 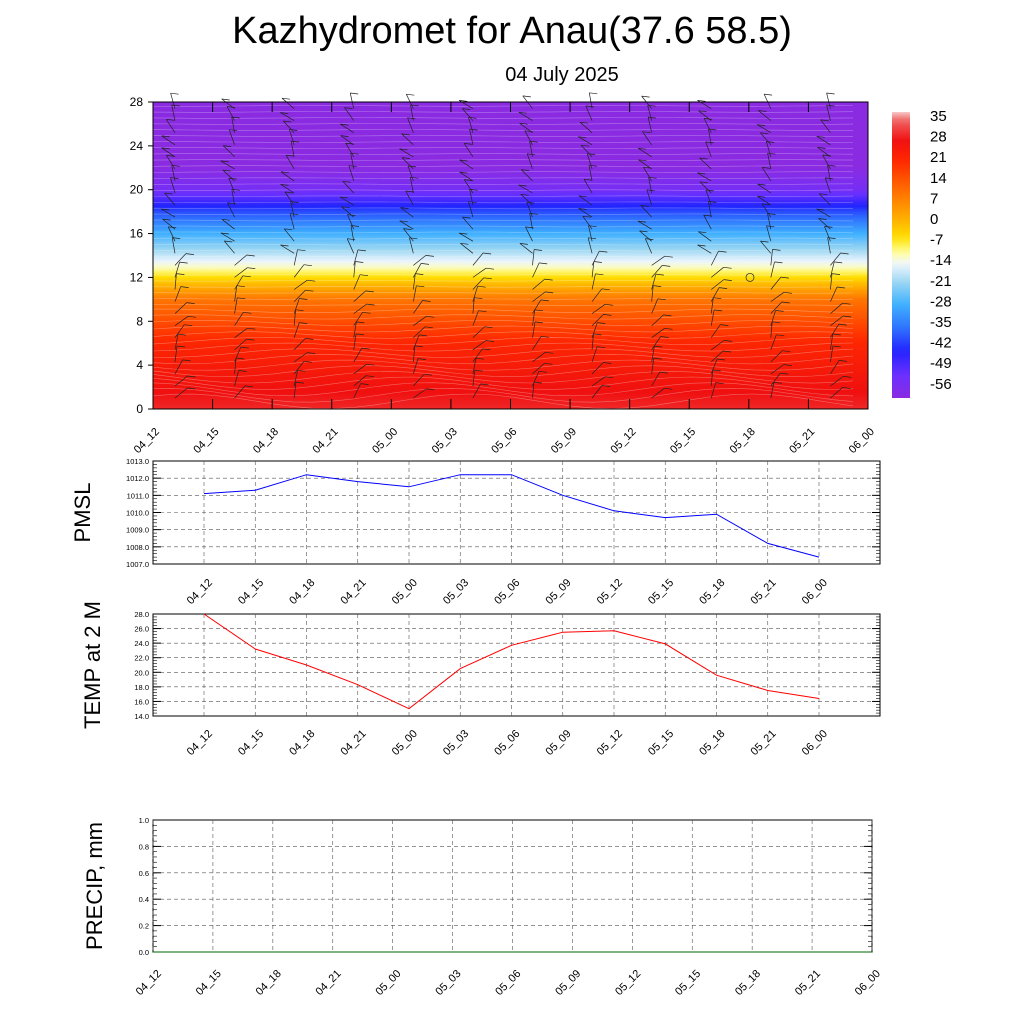 What do you see at coordinates (141, 672) in the screenshot?
I see `y-tick-label: 20.0` at bounding box center [141, 672].